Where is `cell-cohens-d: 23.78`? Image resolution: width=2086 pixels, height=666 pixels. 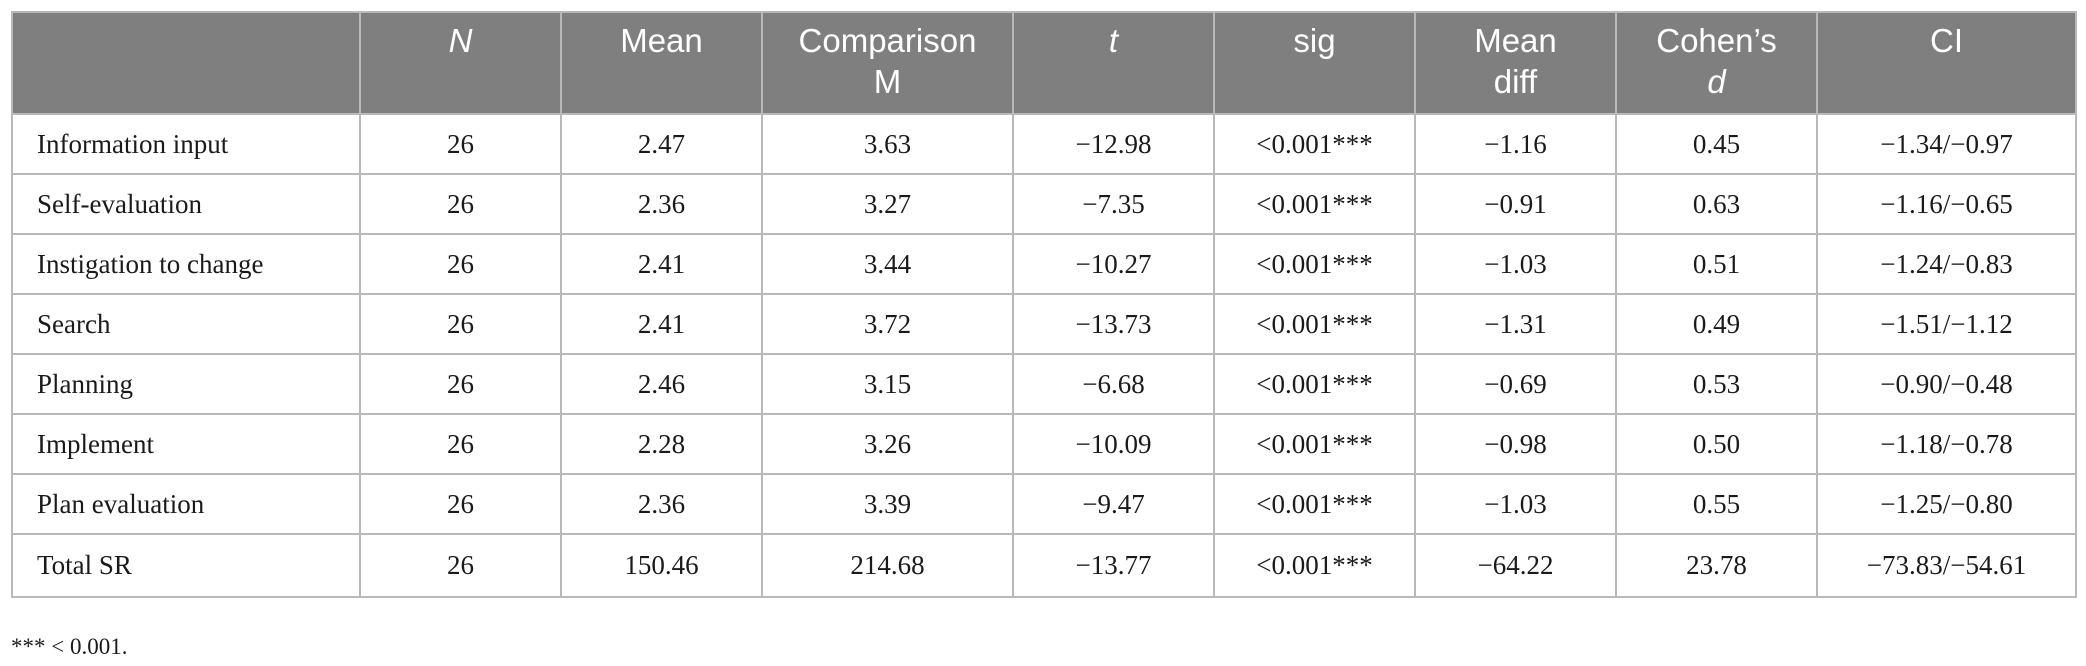 cell-cohens-d: 23.78 is located at coordinates (1716, 565).